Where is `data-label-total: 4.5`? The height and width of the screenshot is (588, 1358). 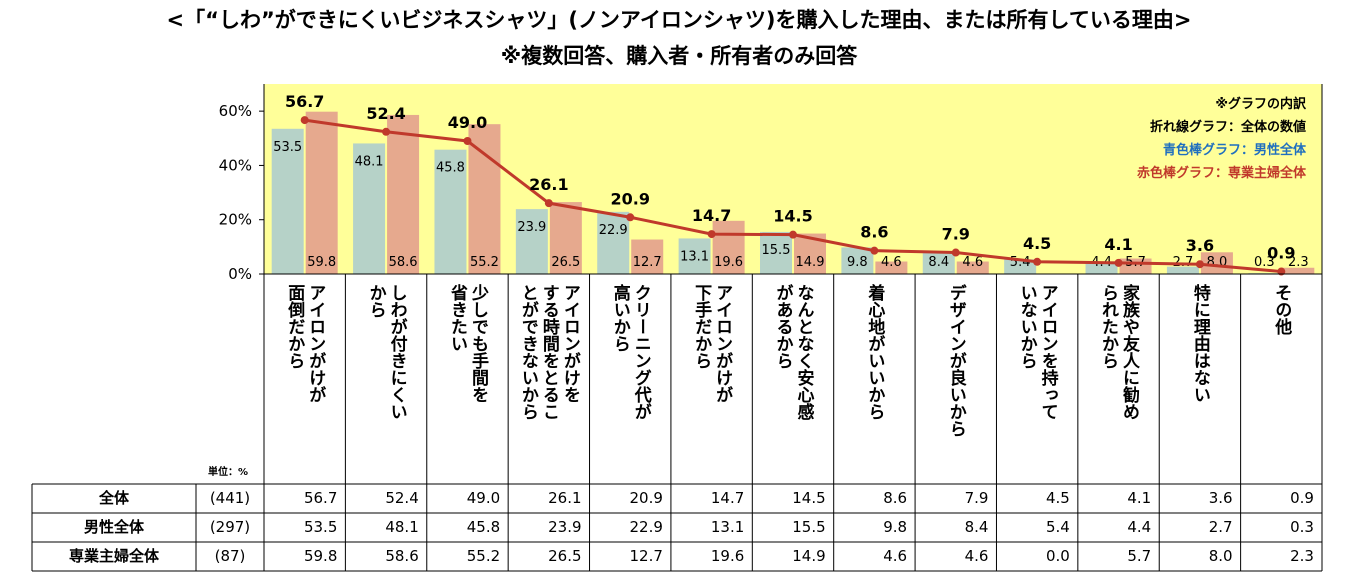
data-label-total: 4.5 is located at coordinates (1037, 243).